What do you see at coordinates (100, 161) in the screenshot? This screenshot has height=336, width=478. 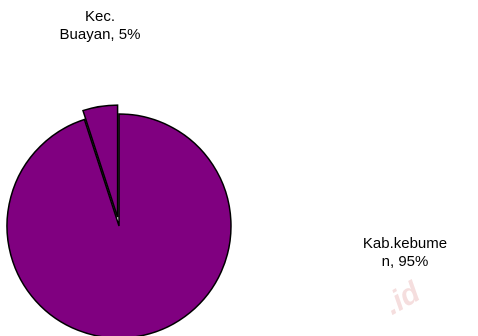 I see `pie-slice-kec-buayan` at bounding box center [100, 161].